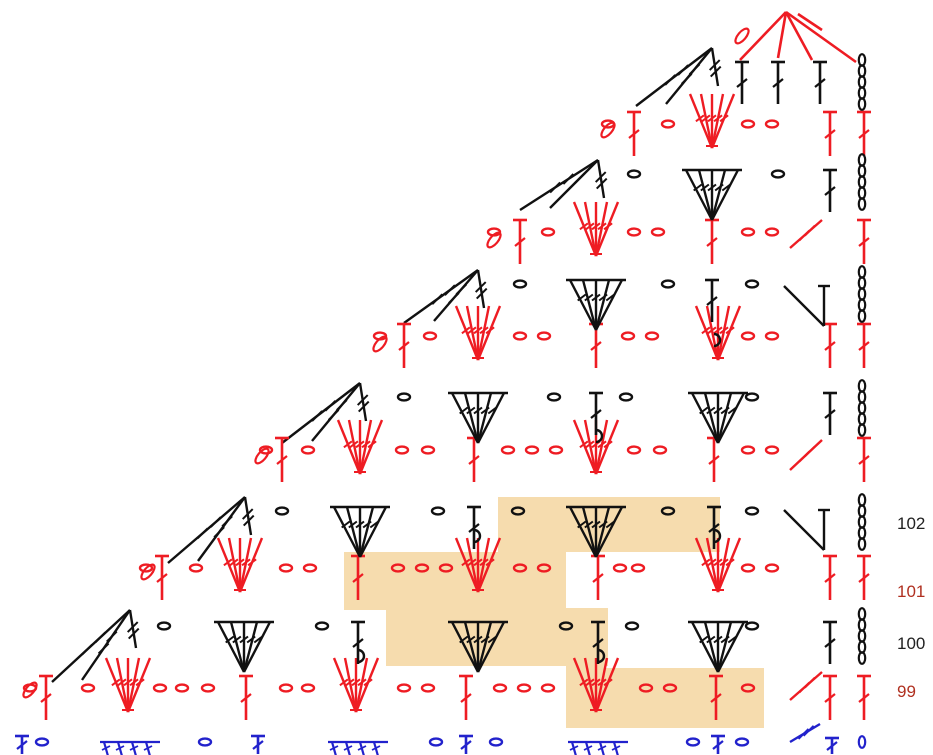 This screenshot has height=755, width=933. Describe the element at coordinates (911, 591) in the screenshot. I see `row-label-101: 101` at that location.